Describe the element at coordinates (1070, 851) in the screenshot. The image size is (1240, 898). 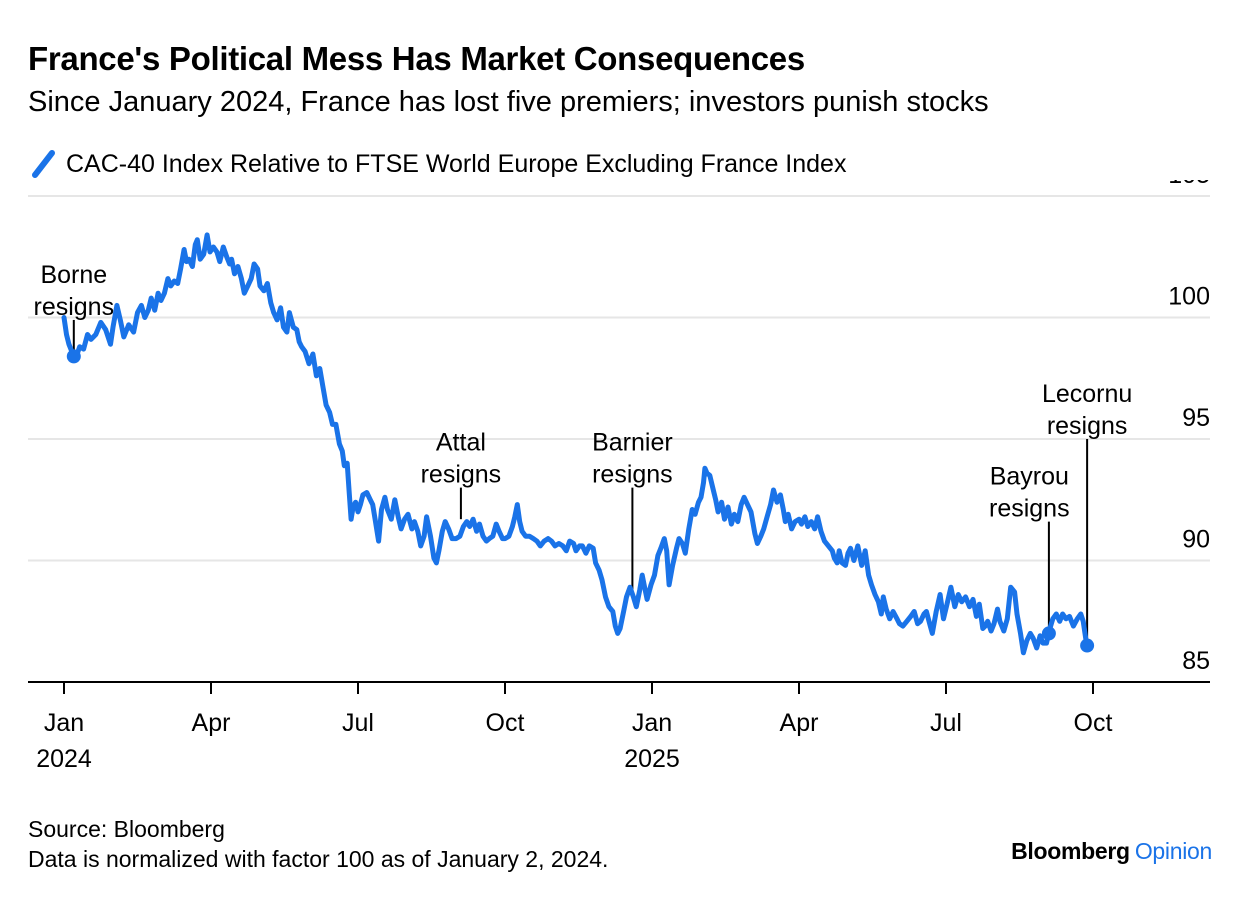
I see `brand-main: Bloomberg` at that location.